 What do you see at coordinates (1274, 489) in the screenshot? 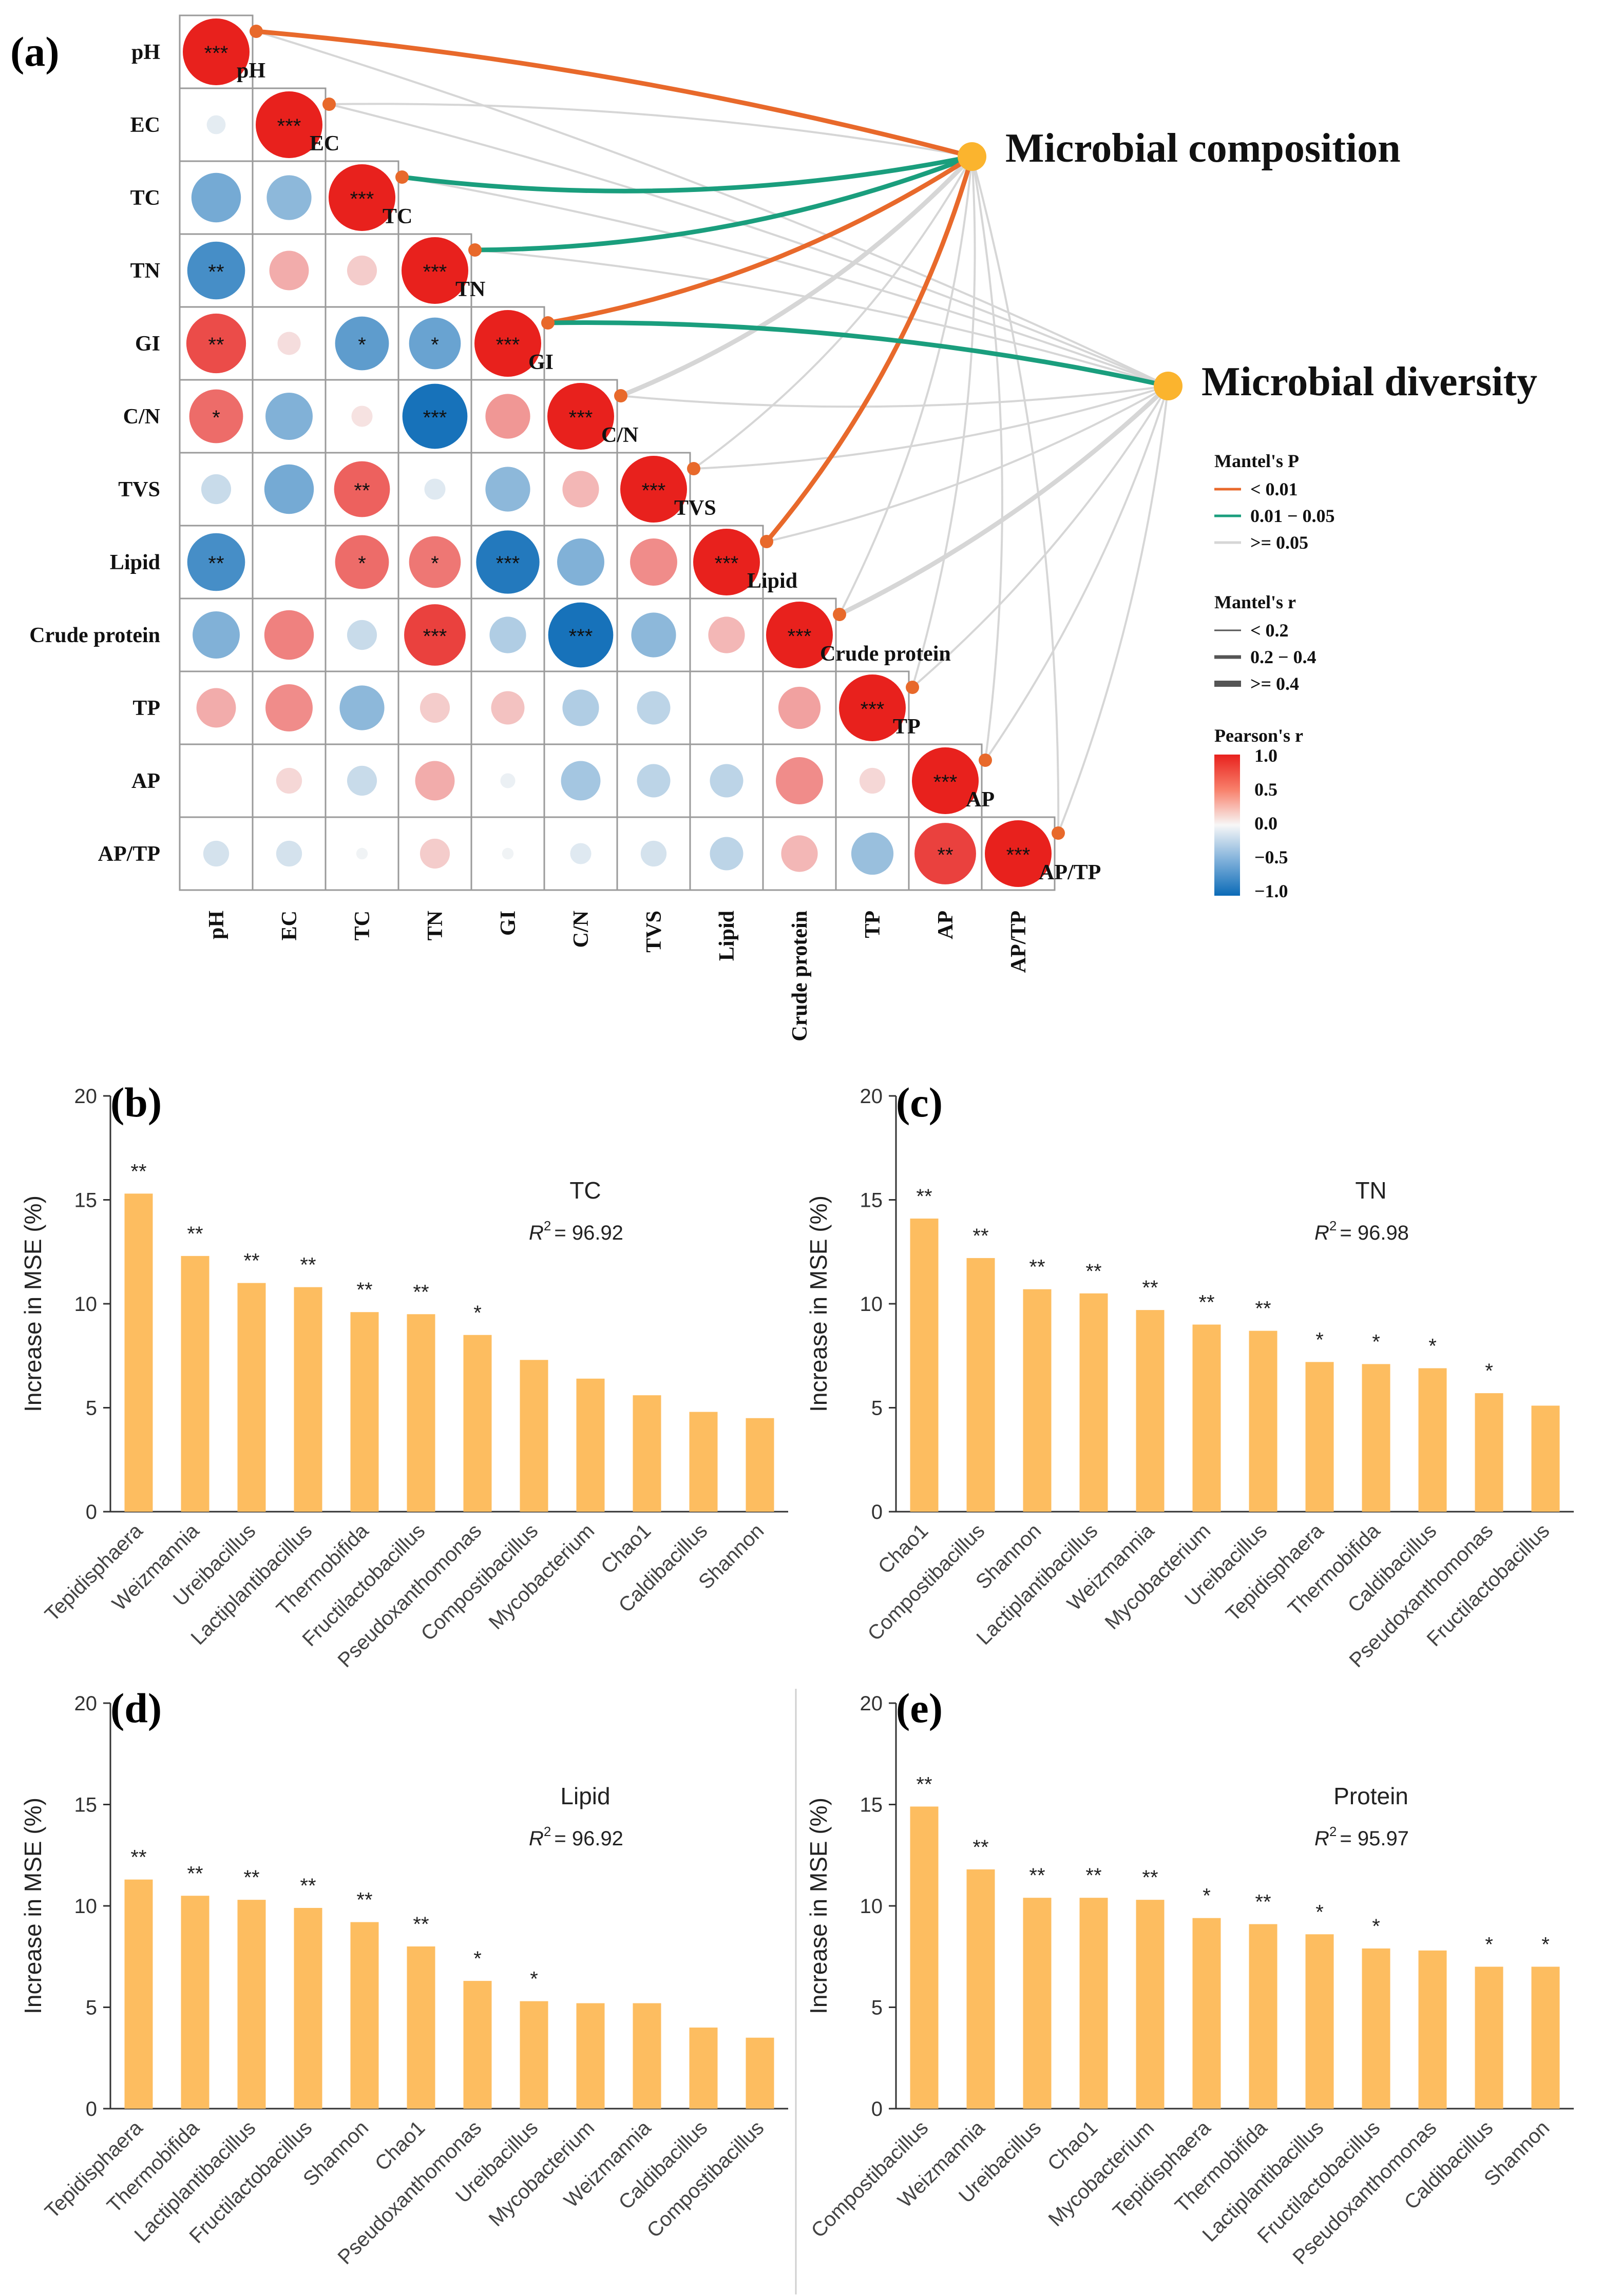
I see `legend-p-item: < 0.01` at bounding box center [1274, 489].